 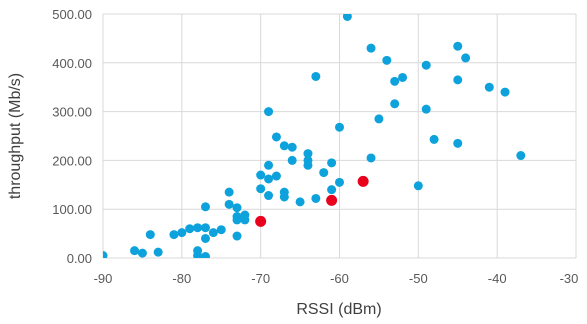 What do you see at coordinates (72, 136) in the screenshot?
I see `y-axis-tick-labels: 0.00 100.00 200.00 300.00 400.00 500.00` at bounding box center [72, 136].